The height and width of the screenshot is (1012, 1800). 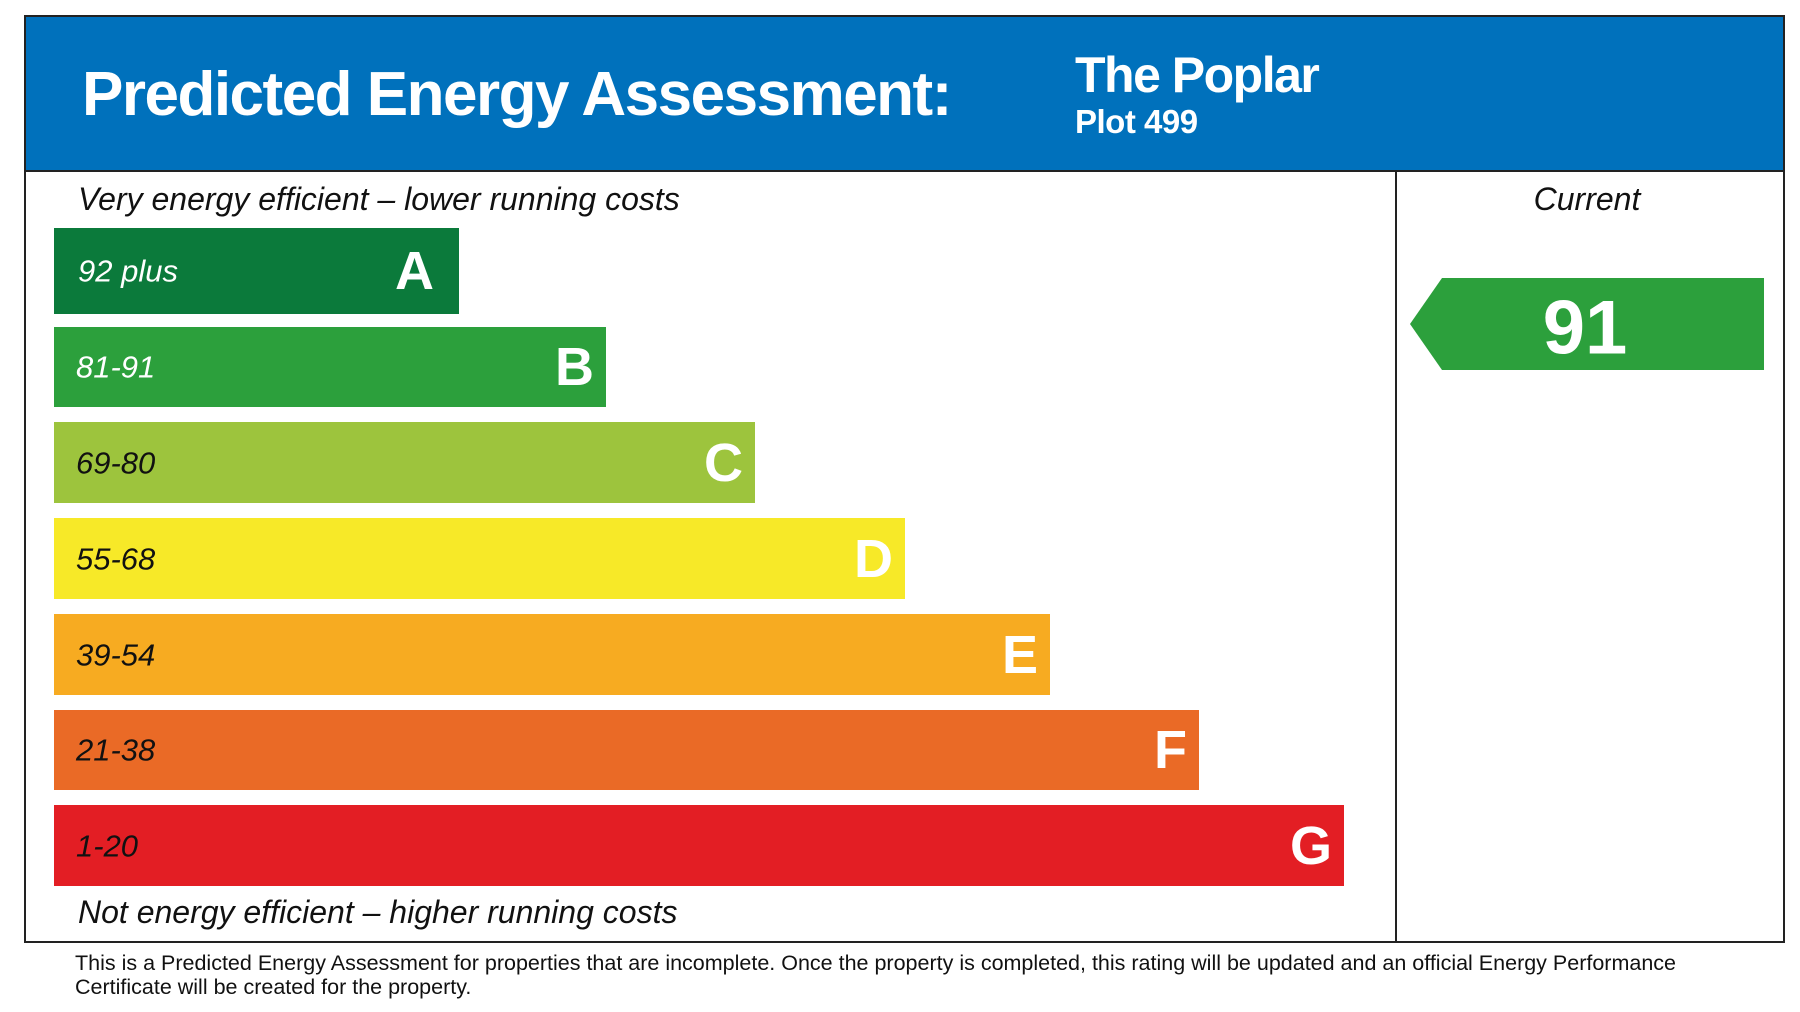 I want to click on band-letter: F, so click(x=1170, y=750).